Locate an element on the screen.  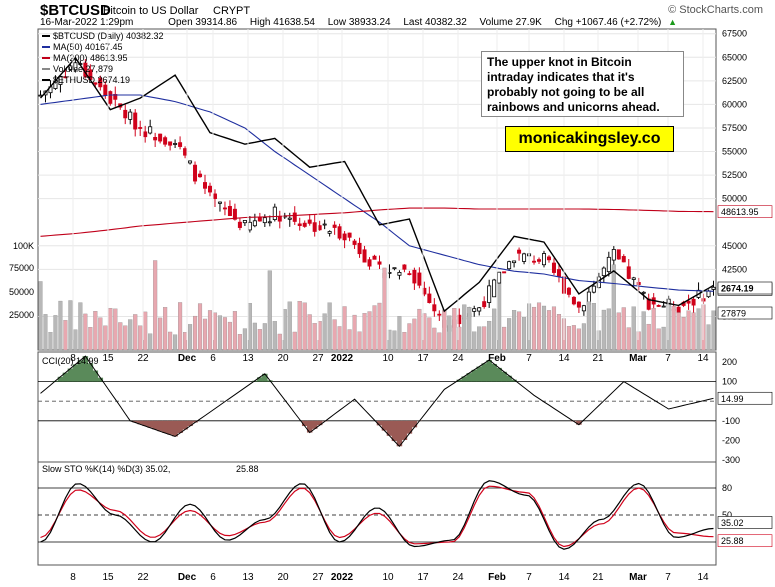
legend-volume: Volume 27,879 is located at coordinates (83, 69).